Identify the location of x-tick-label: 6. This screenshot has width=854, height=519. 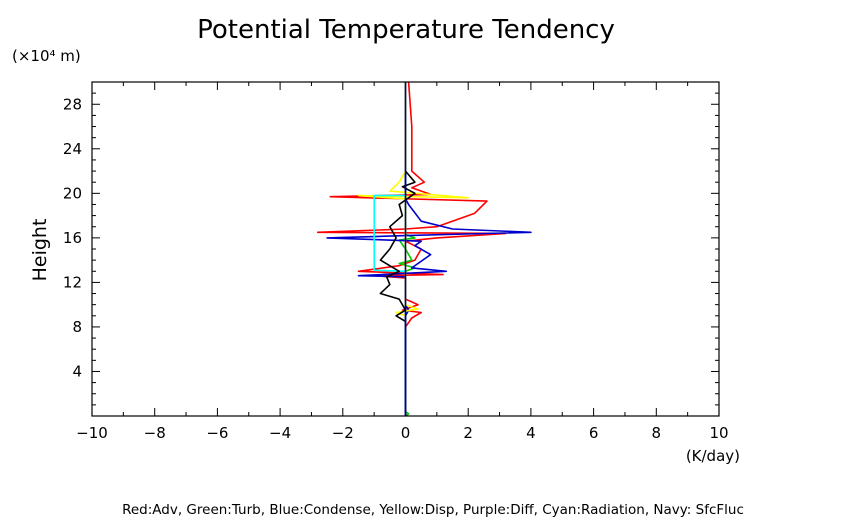
(594, 433).